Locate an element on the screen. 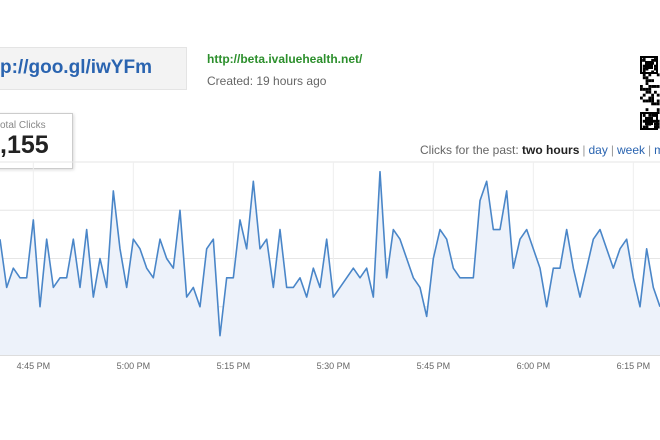  range-option: two hours is located at coordinates (551, 150).